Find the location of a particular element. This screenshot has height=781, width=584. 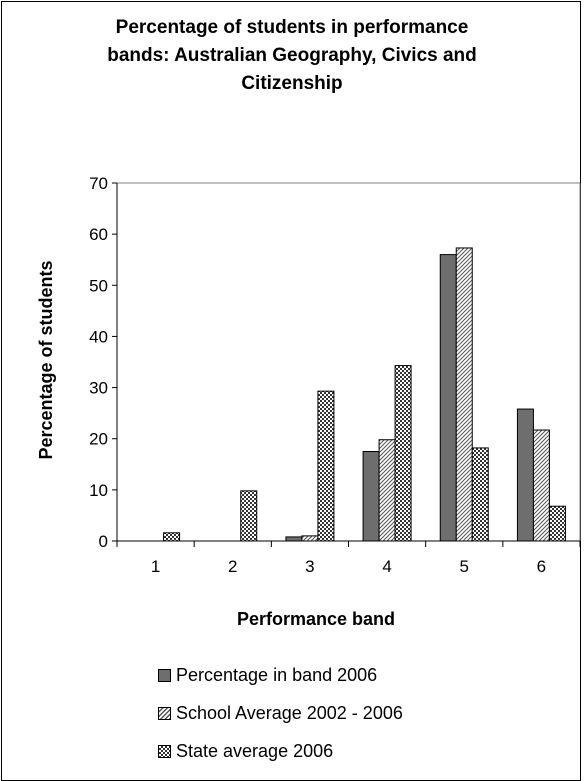

legend-swatch-checker is located at coordinates (164, 751).